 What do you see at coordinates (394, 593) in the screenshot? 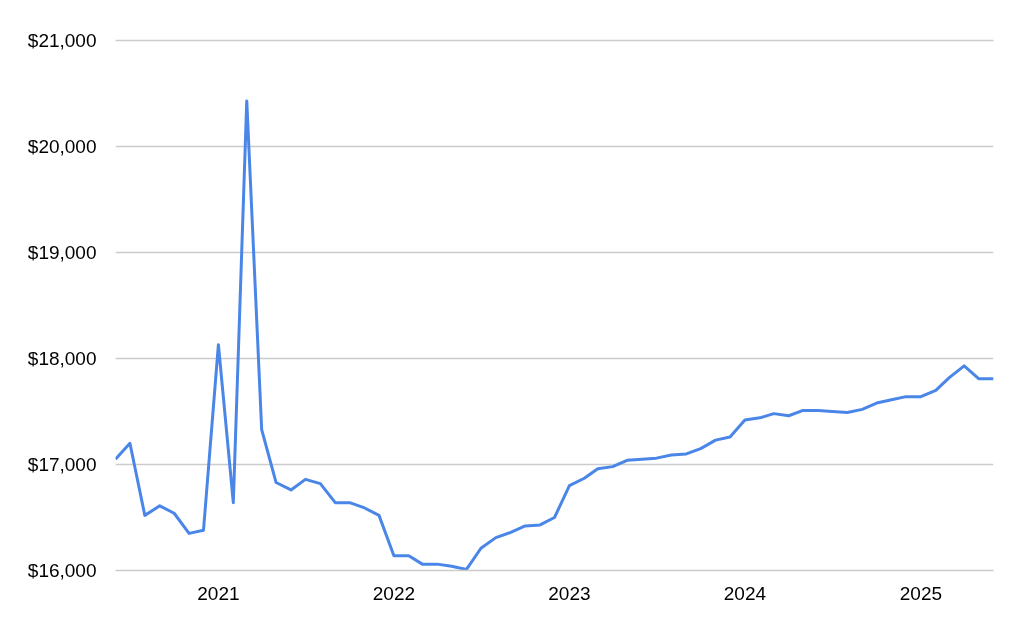
I see `x-tick-label: 2022` at bounding box center [394, 593].